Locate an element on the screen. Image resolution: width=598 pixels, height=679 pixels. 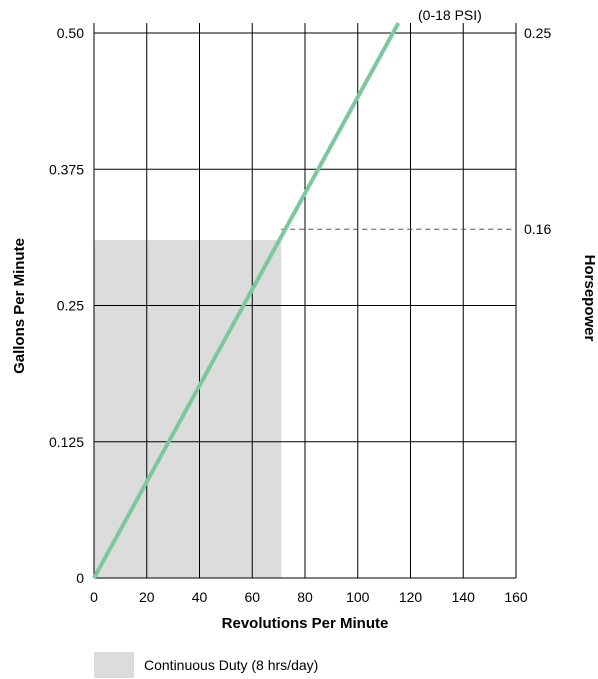
y-tick-label-0.375: 0.375 is located at coordinates (66, 169).